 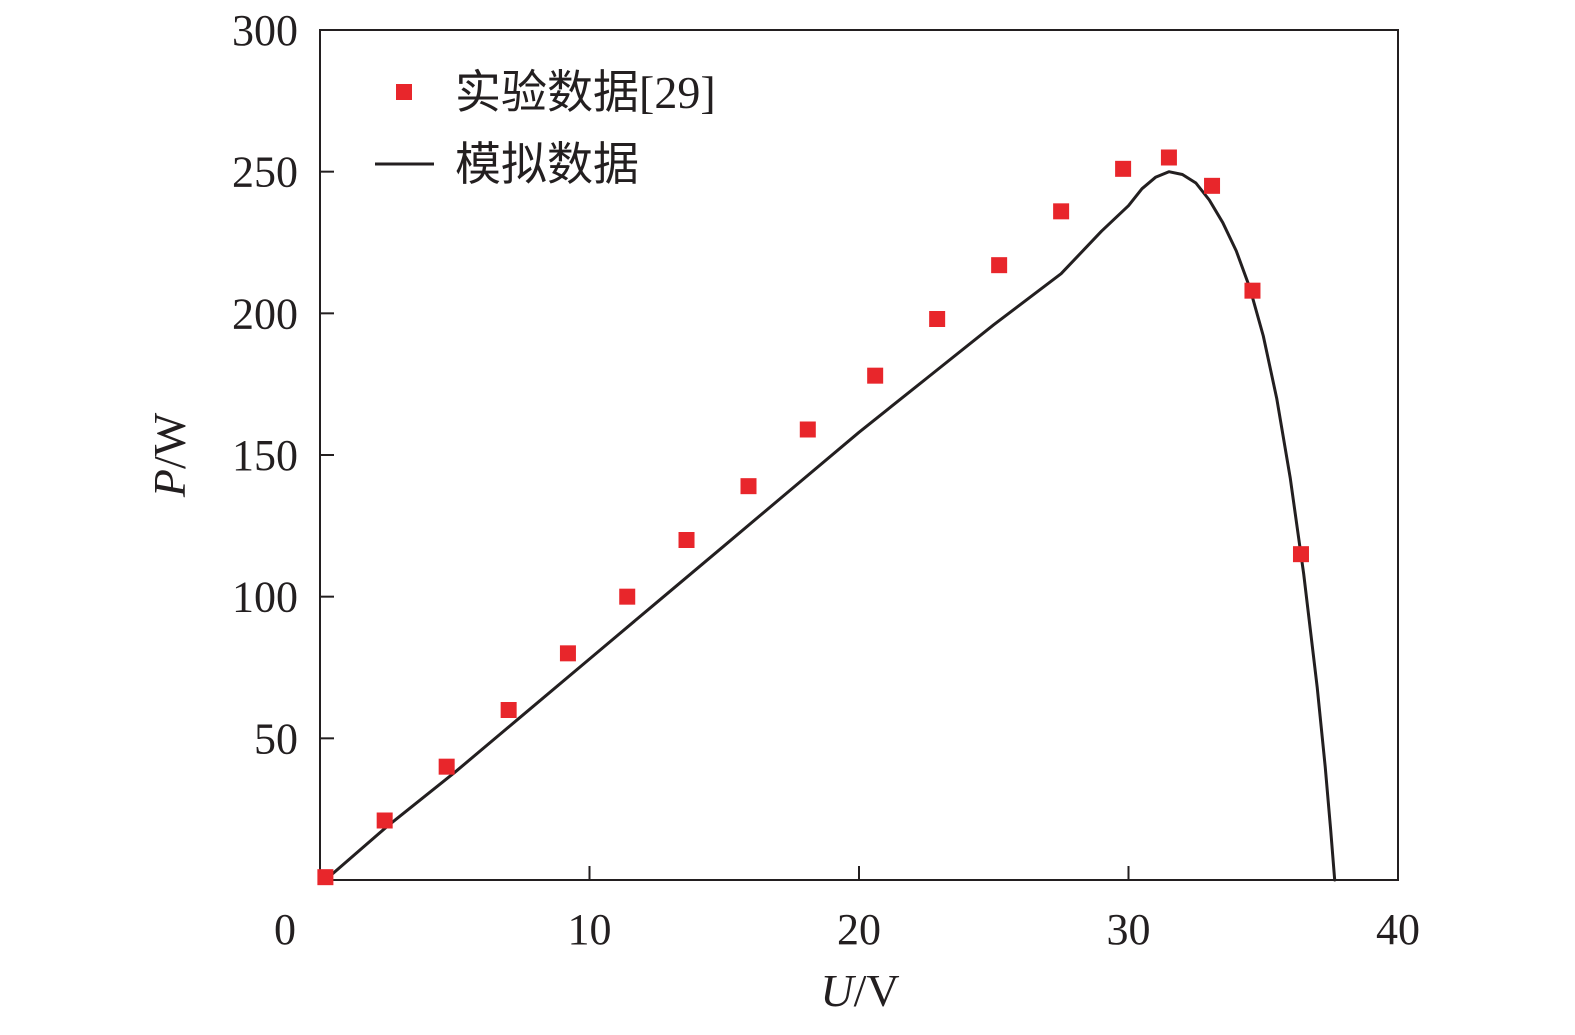 I want to click on x-axis-variable: U, so click(x=838, y=990).